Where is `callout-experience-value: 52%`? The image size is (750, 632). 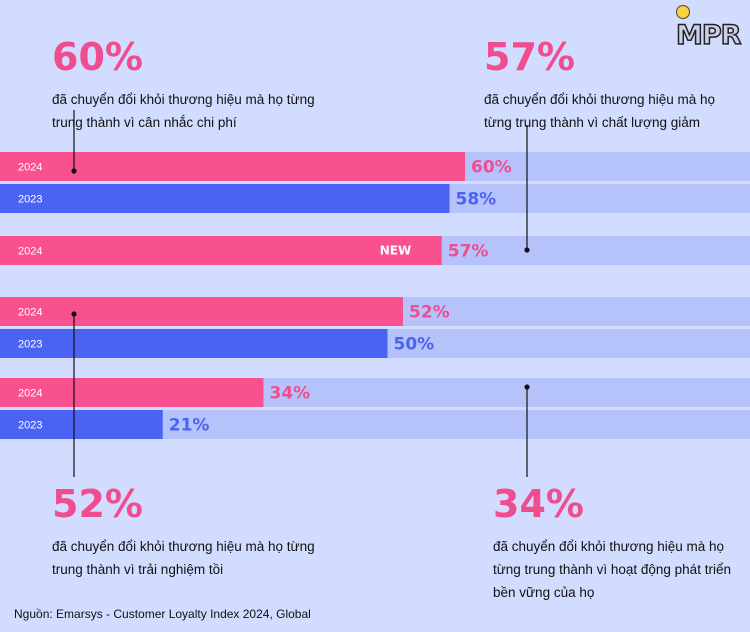
callout-experience-value: 52% is located at coordinates (97, 504).